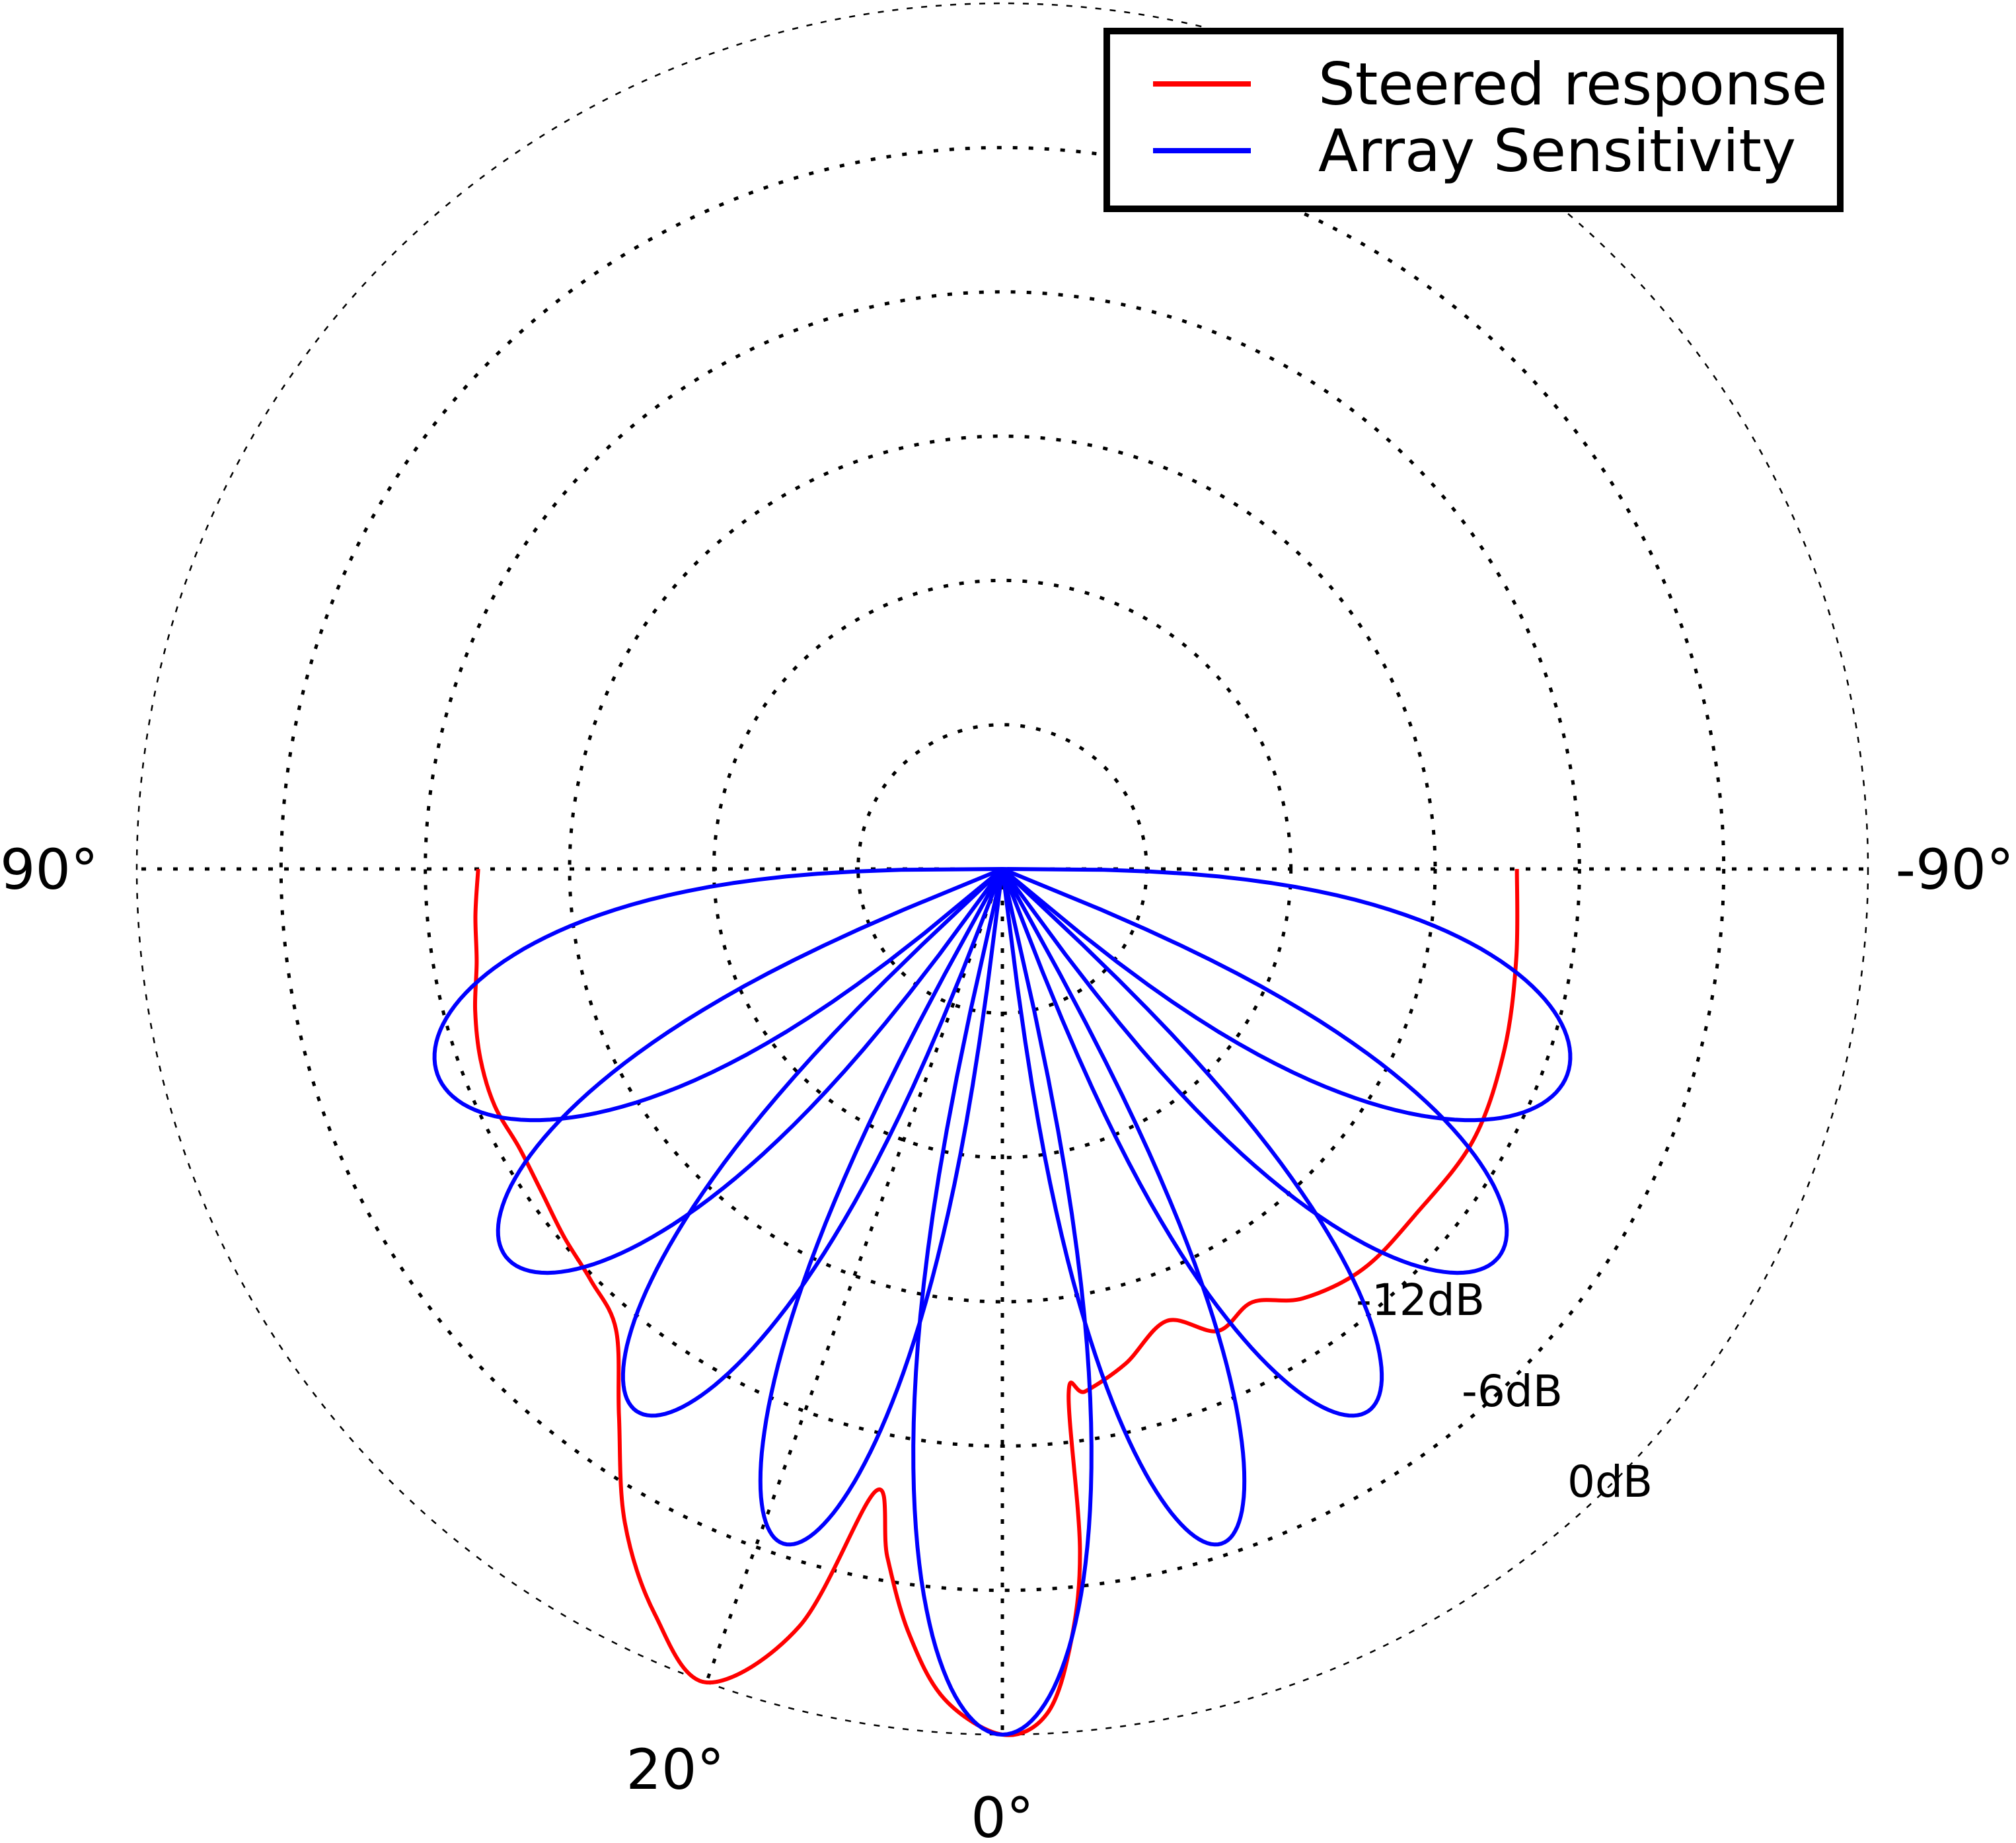 The image size is (2016, 1843). What do you see at coordinates (49, 869) in the screenshot?
I see `angle-label-90: 90°` at bounding box center [49, 869].